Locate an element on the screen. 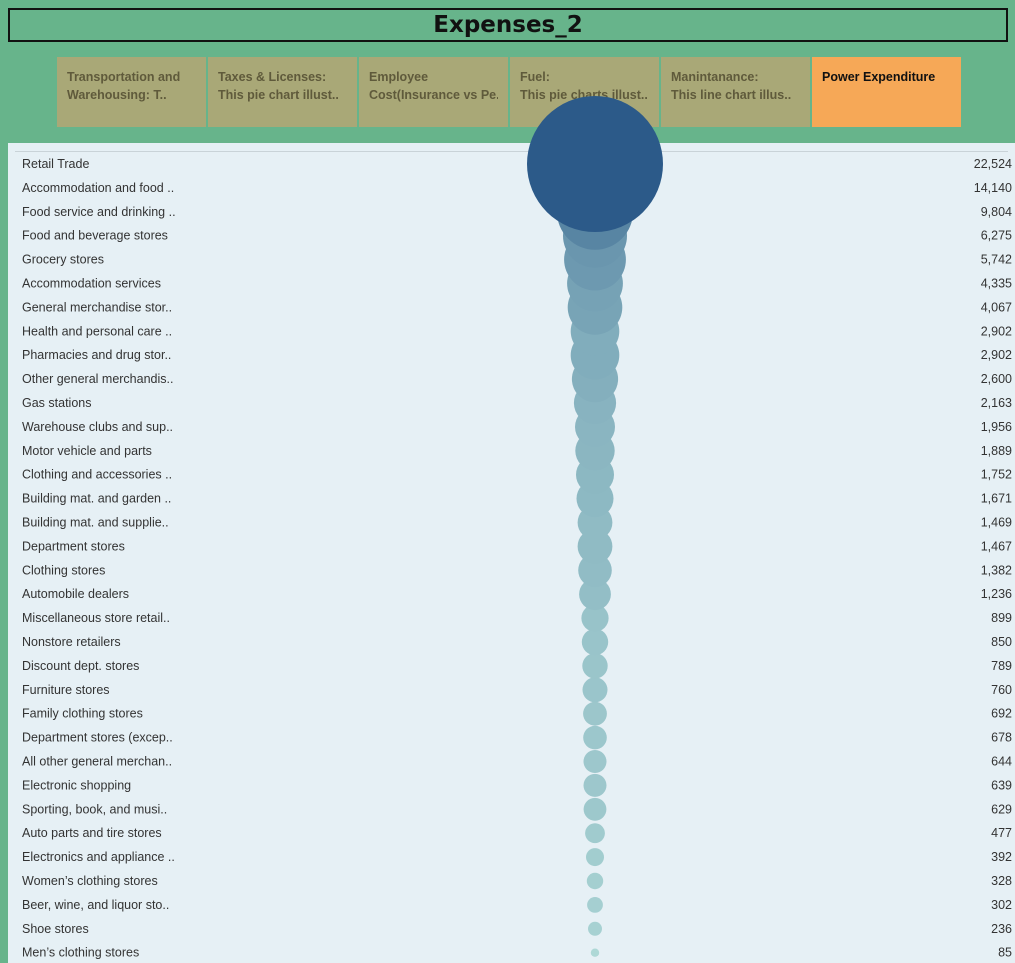 This screenshot has width=1015, height=963. category-label: Nonstore retailers is located at coordinates (71, 642).